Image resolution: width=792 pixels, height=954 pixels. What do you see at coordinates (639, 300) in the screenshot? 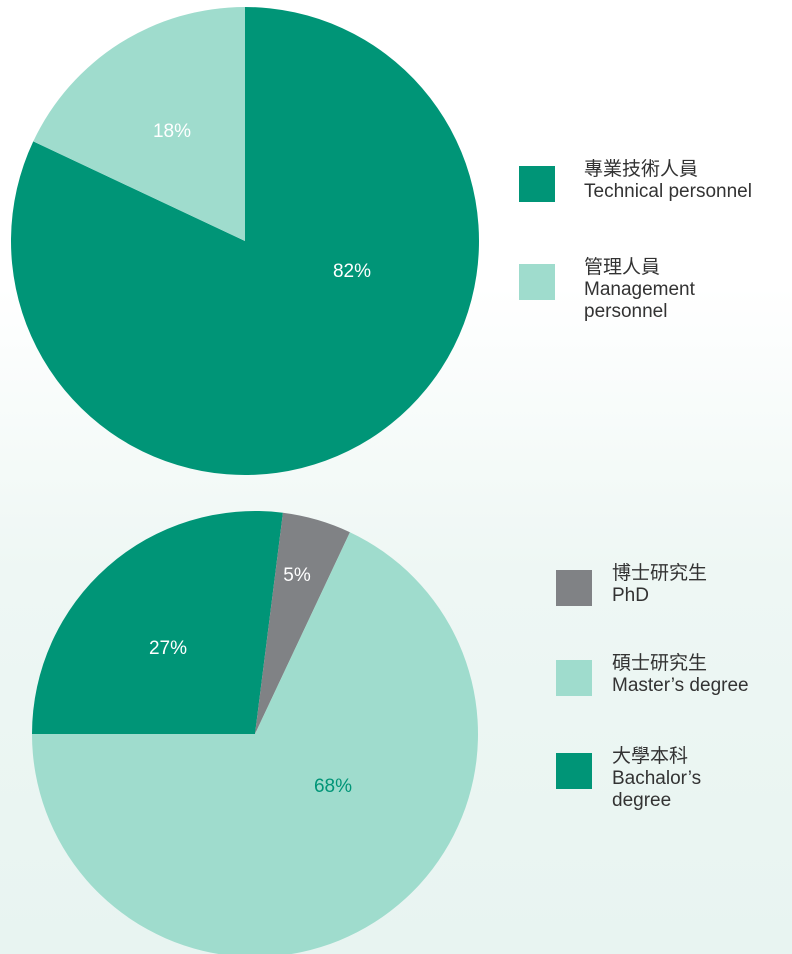
I see `legend-label-en: Management personnel` at bounding box center [639, 300].